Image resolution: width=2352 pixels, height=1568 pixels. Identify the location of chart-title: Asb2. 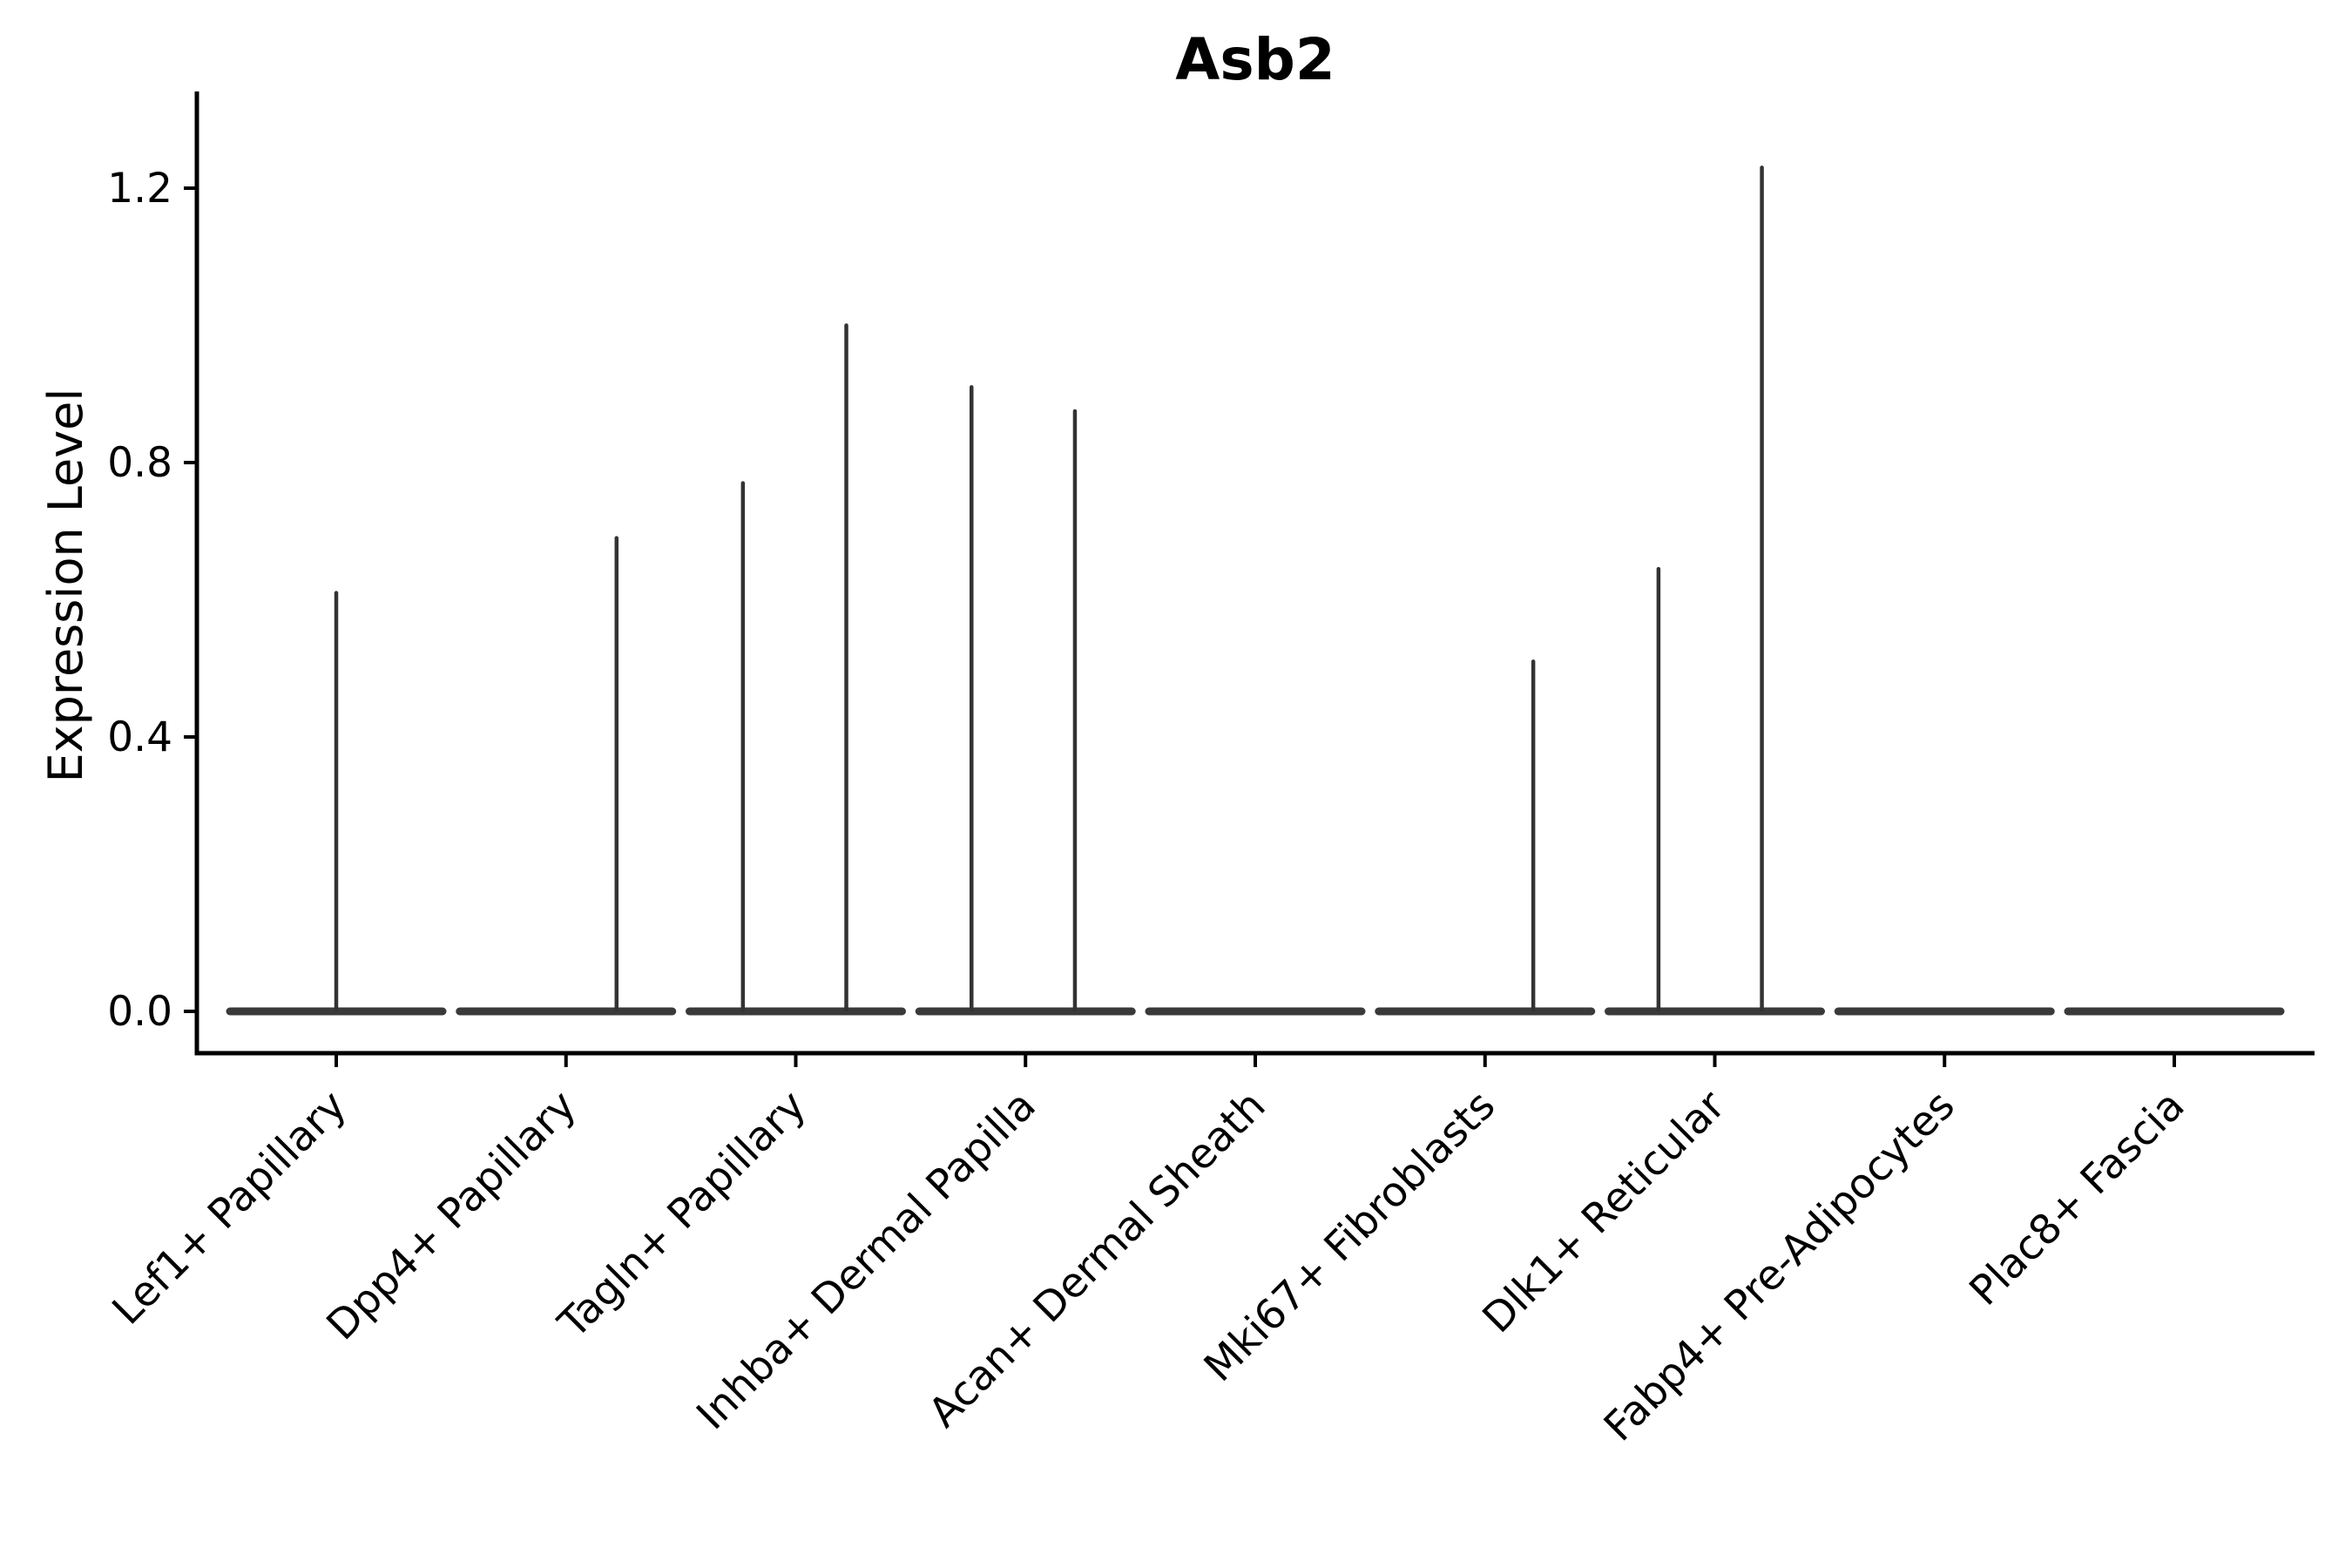
(1255, 59).